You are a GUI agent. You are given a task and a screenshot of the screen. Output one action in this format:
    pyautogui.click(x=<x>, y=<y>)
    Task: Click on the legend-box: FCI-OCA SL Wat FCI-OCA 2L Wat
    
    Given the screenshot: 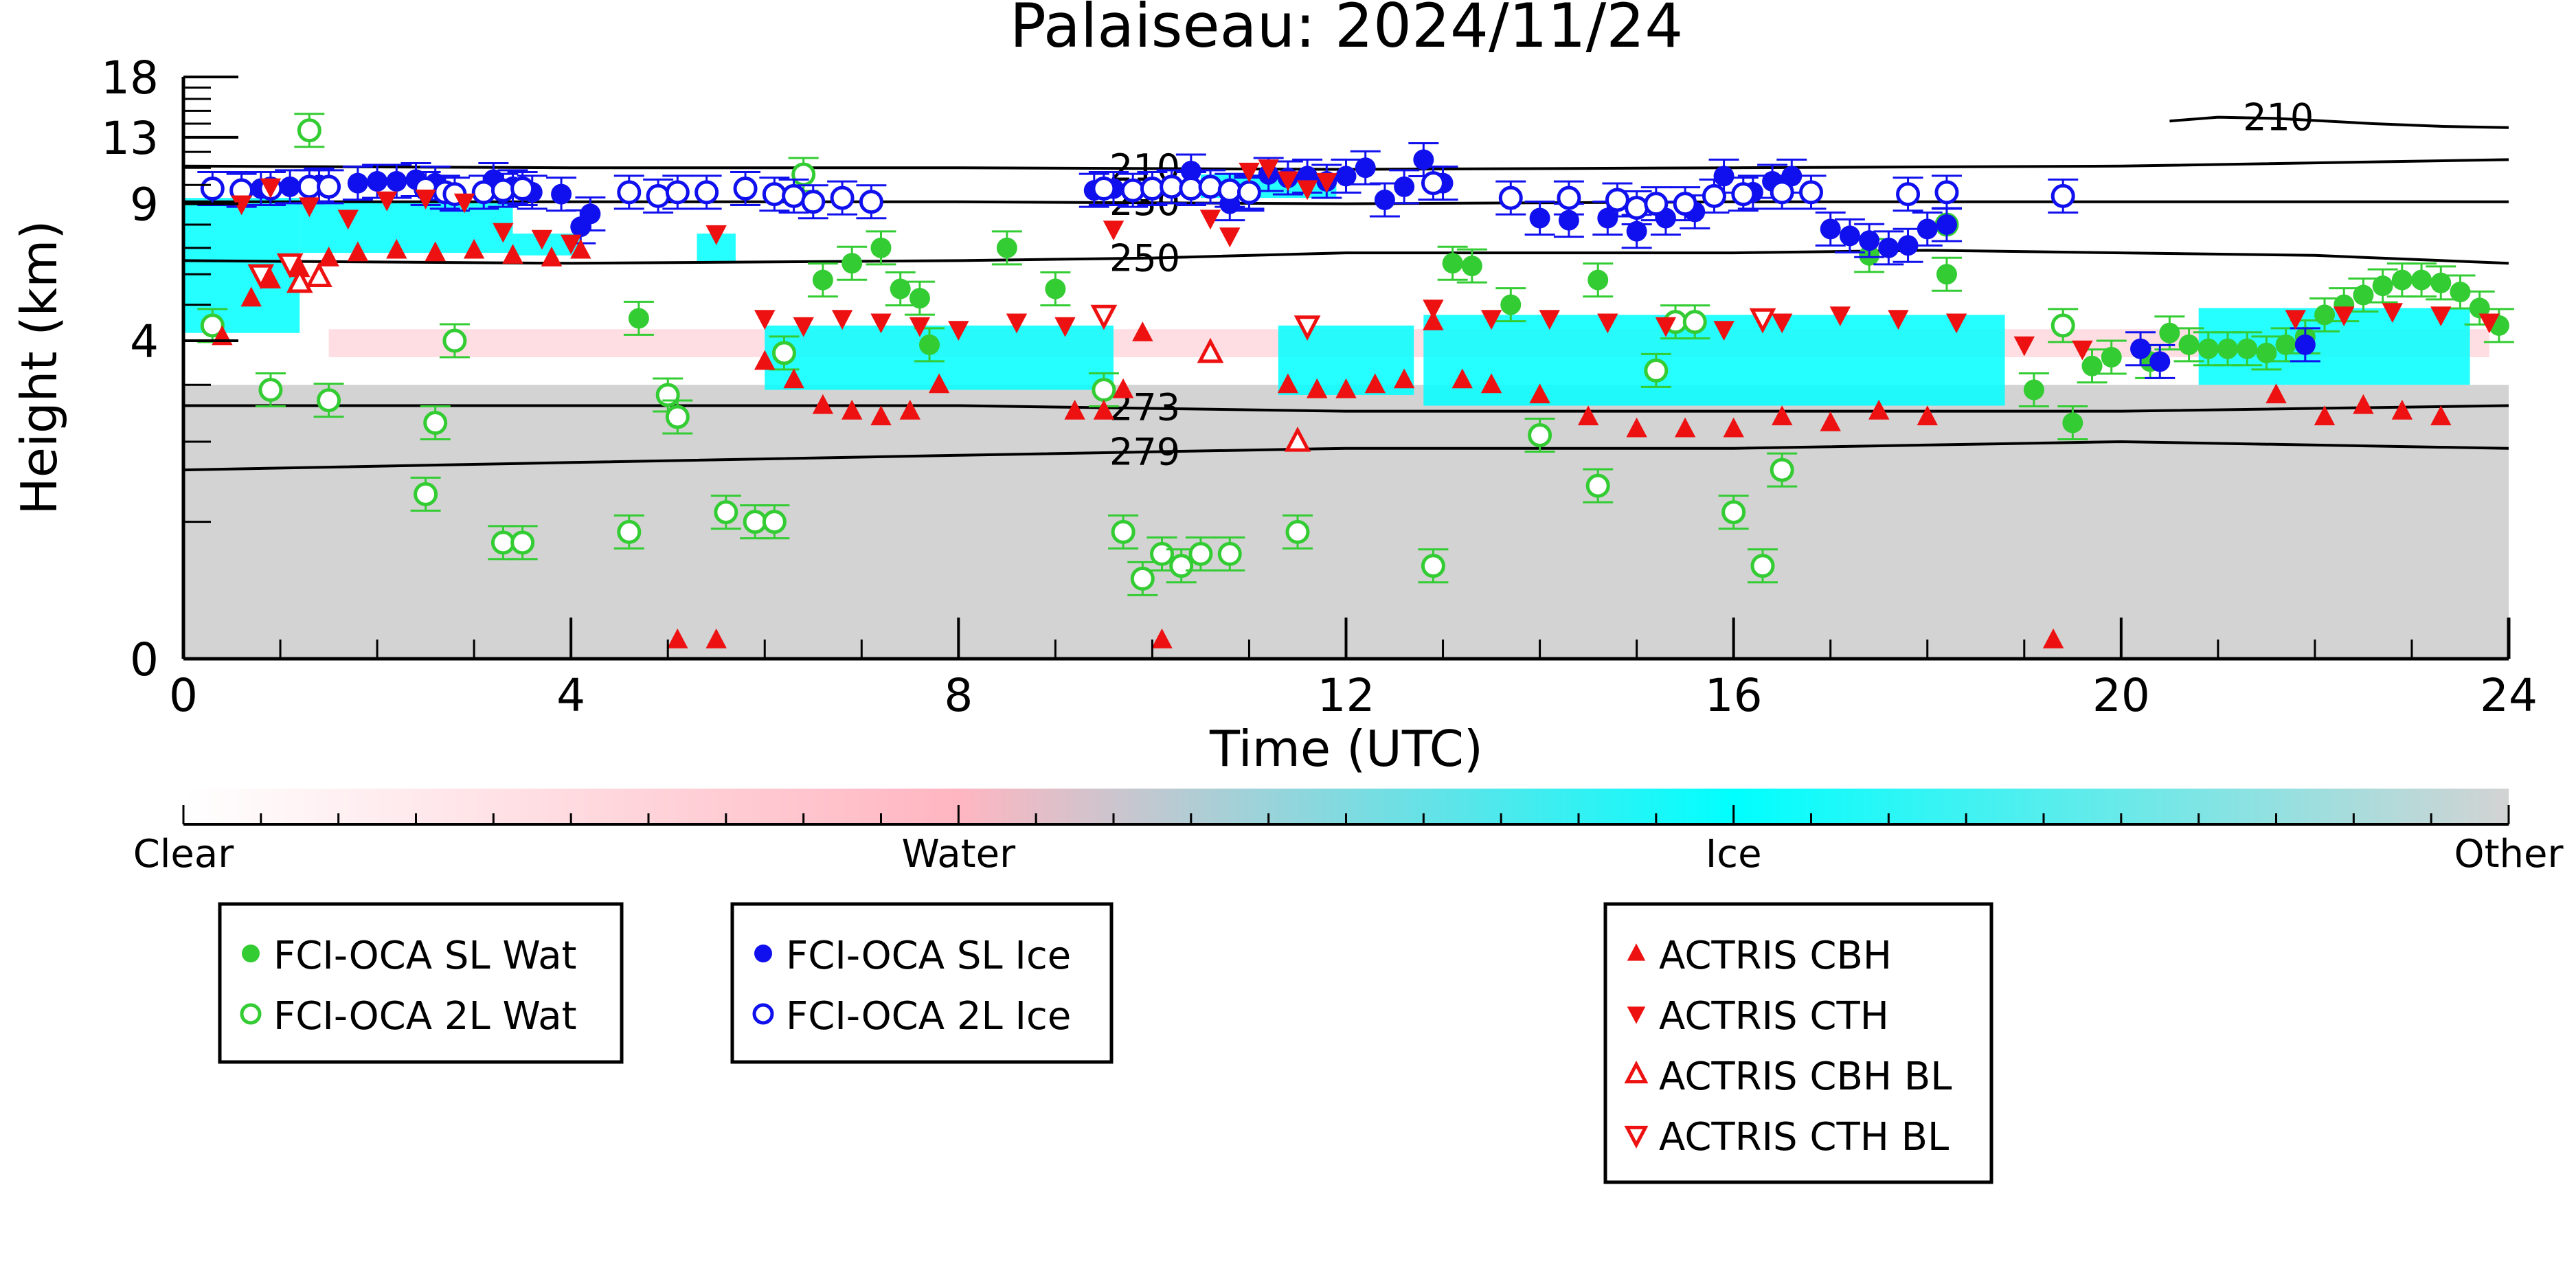 What is the action you would take?
    pyautogui.click(x=421, y=983)
    